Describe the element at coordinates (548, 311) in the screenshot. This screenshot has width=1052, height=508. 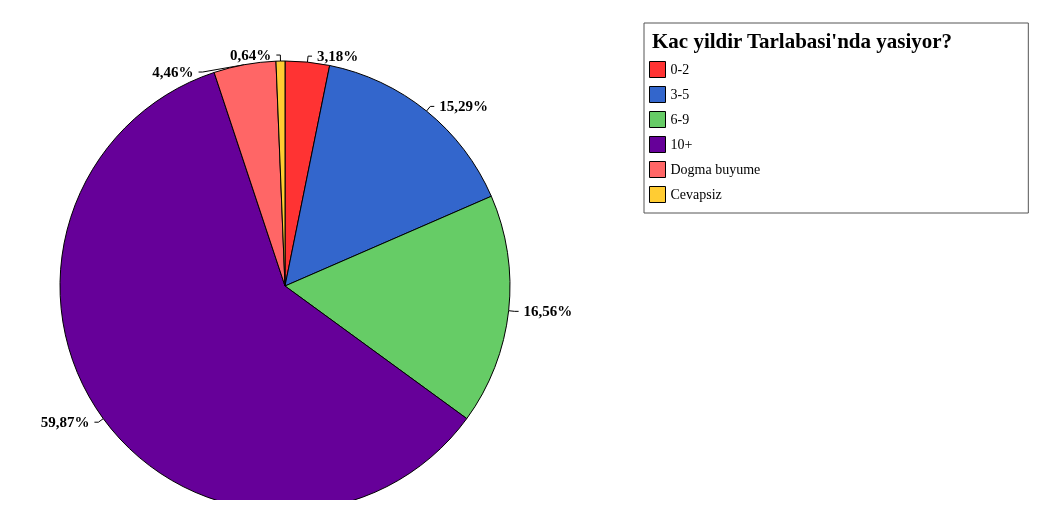
I see `data-label: 16,56%` at that location.